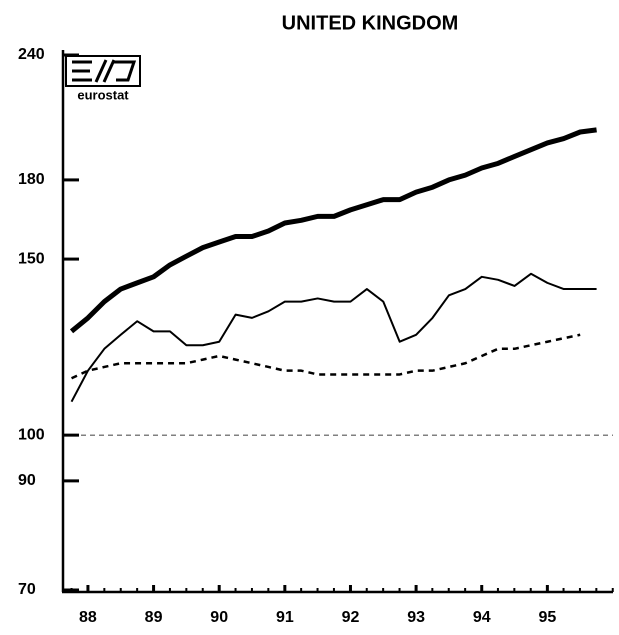 Image resolution: width=619 pixels, height=635 pixels. I want to click on y-tick-label: 90, so click(27, 480).